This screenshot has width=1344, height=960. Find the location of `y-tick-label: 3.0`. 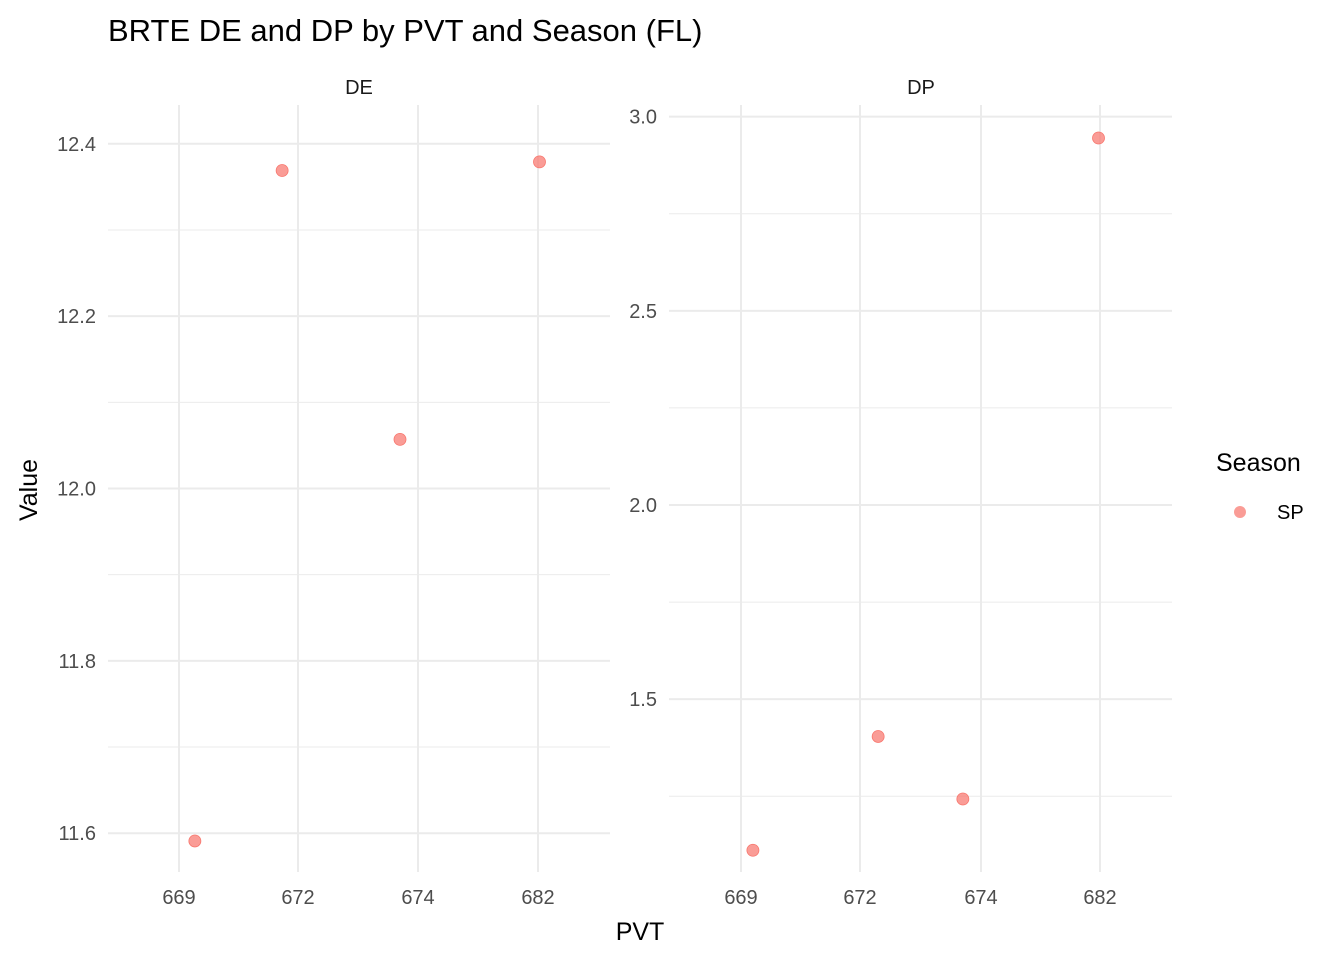

y-tick-label: 3.0 is located at coordinates (643, 118).